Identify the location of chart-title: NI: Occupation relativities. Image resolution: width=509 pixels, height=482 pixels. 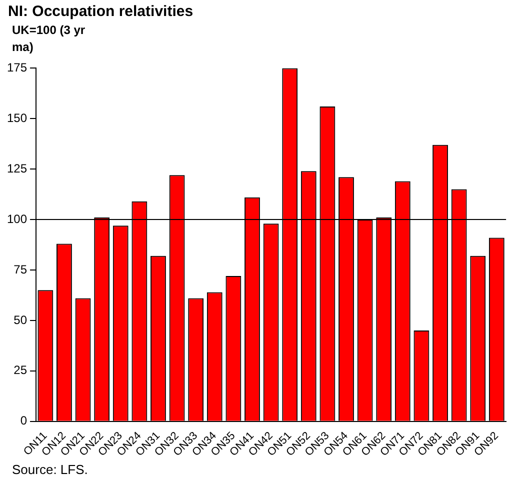
(101, 11).